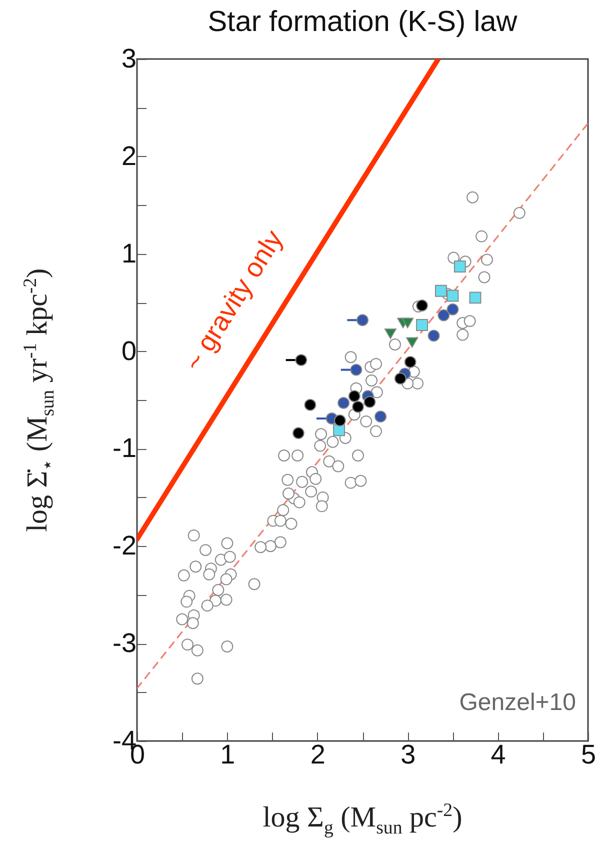 This screenshot has width=605, height=855. I want to click on y-tick-label: -2, so click(124, 545).